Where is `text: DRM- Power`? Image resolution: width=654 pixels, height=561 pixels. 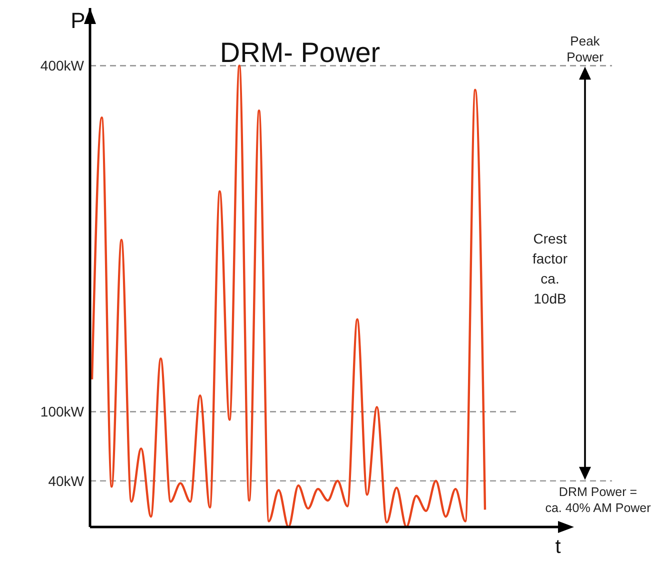 text: DRM- Power is located at coordinates (300, 52).